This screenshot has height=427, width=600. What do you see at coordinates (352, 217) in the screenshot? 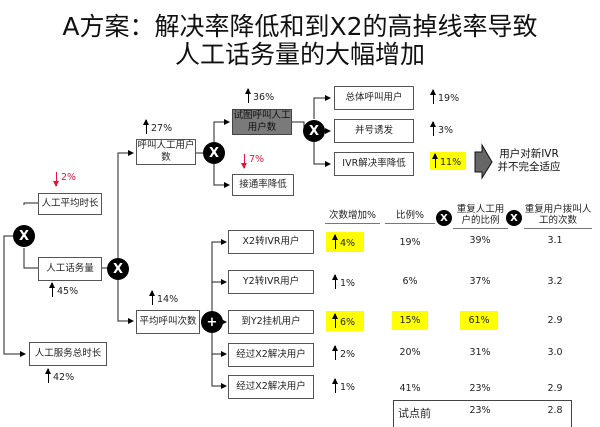
I see `header-increase: 次数增加%` at bounding box center [352, 217].